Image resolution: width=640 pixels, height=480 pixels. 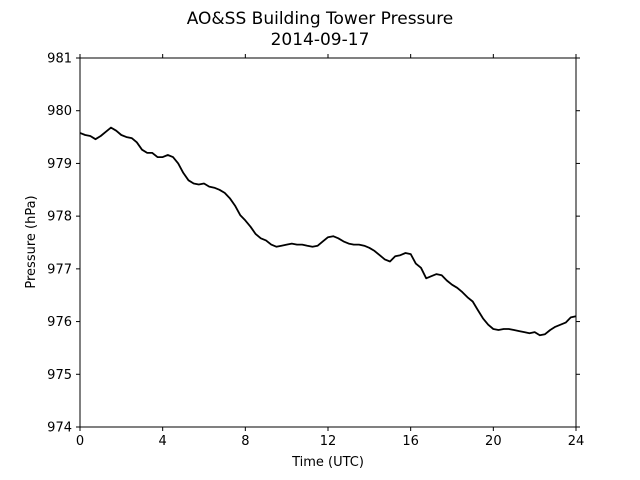 What do you see at coordinates (327, 462) in the screenshot?
I see `x-axis-label: Time (UTC)` at bounding box center [327, 462].